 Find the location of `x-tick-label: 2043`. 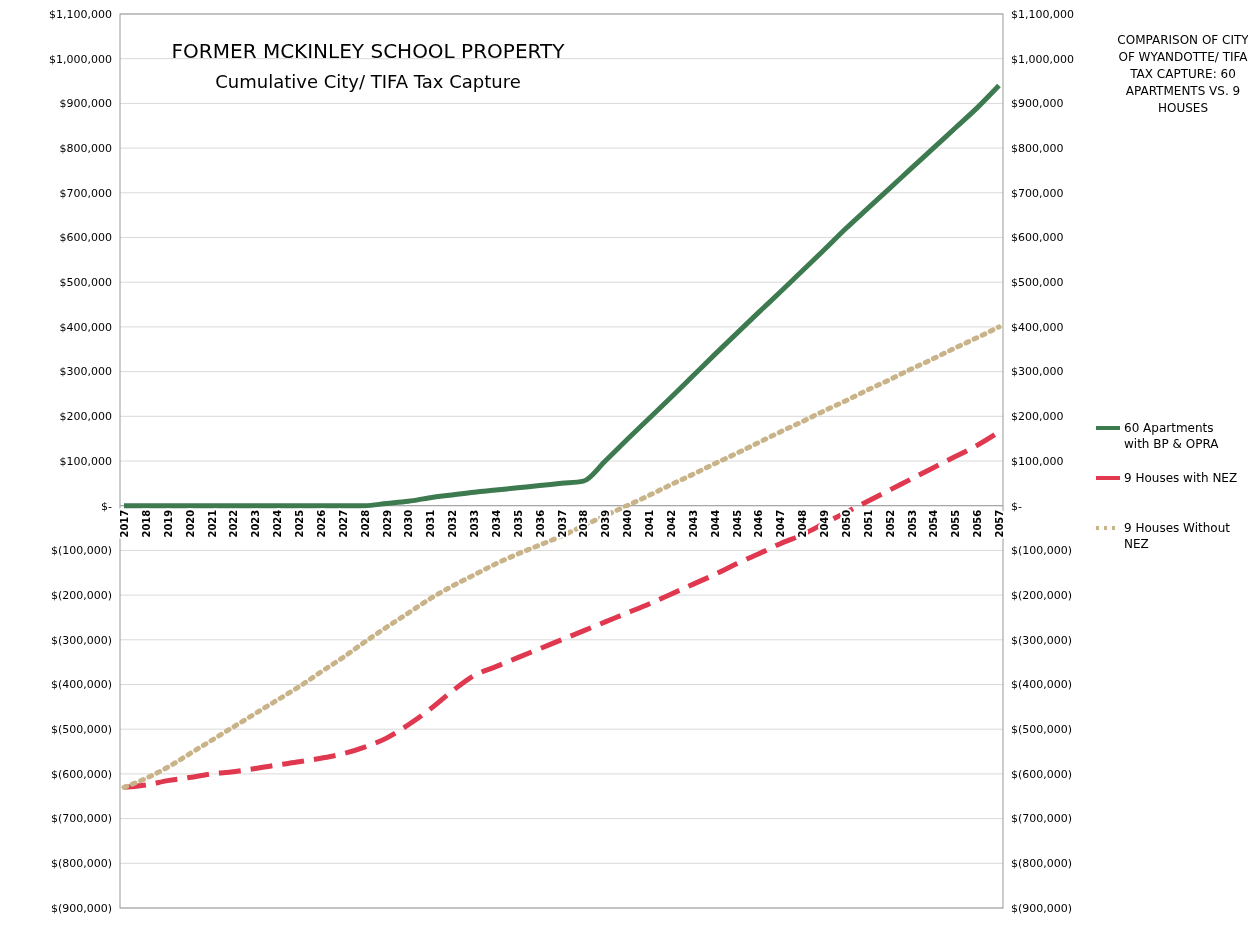

x-tick-label: 2043 is located at coordinates (693, 523).